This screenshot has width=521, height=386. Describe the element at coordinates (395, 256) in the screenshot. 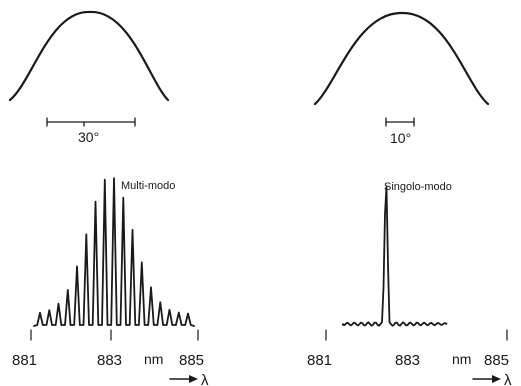

I see `spectrum-trace-singlemode` at that location.